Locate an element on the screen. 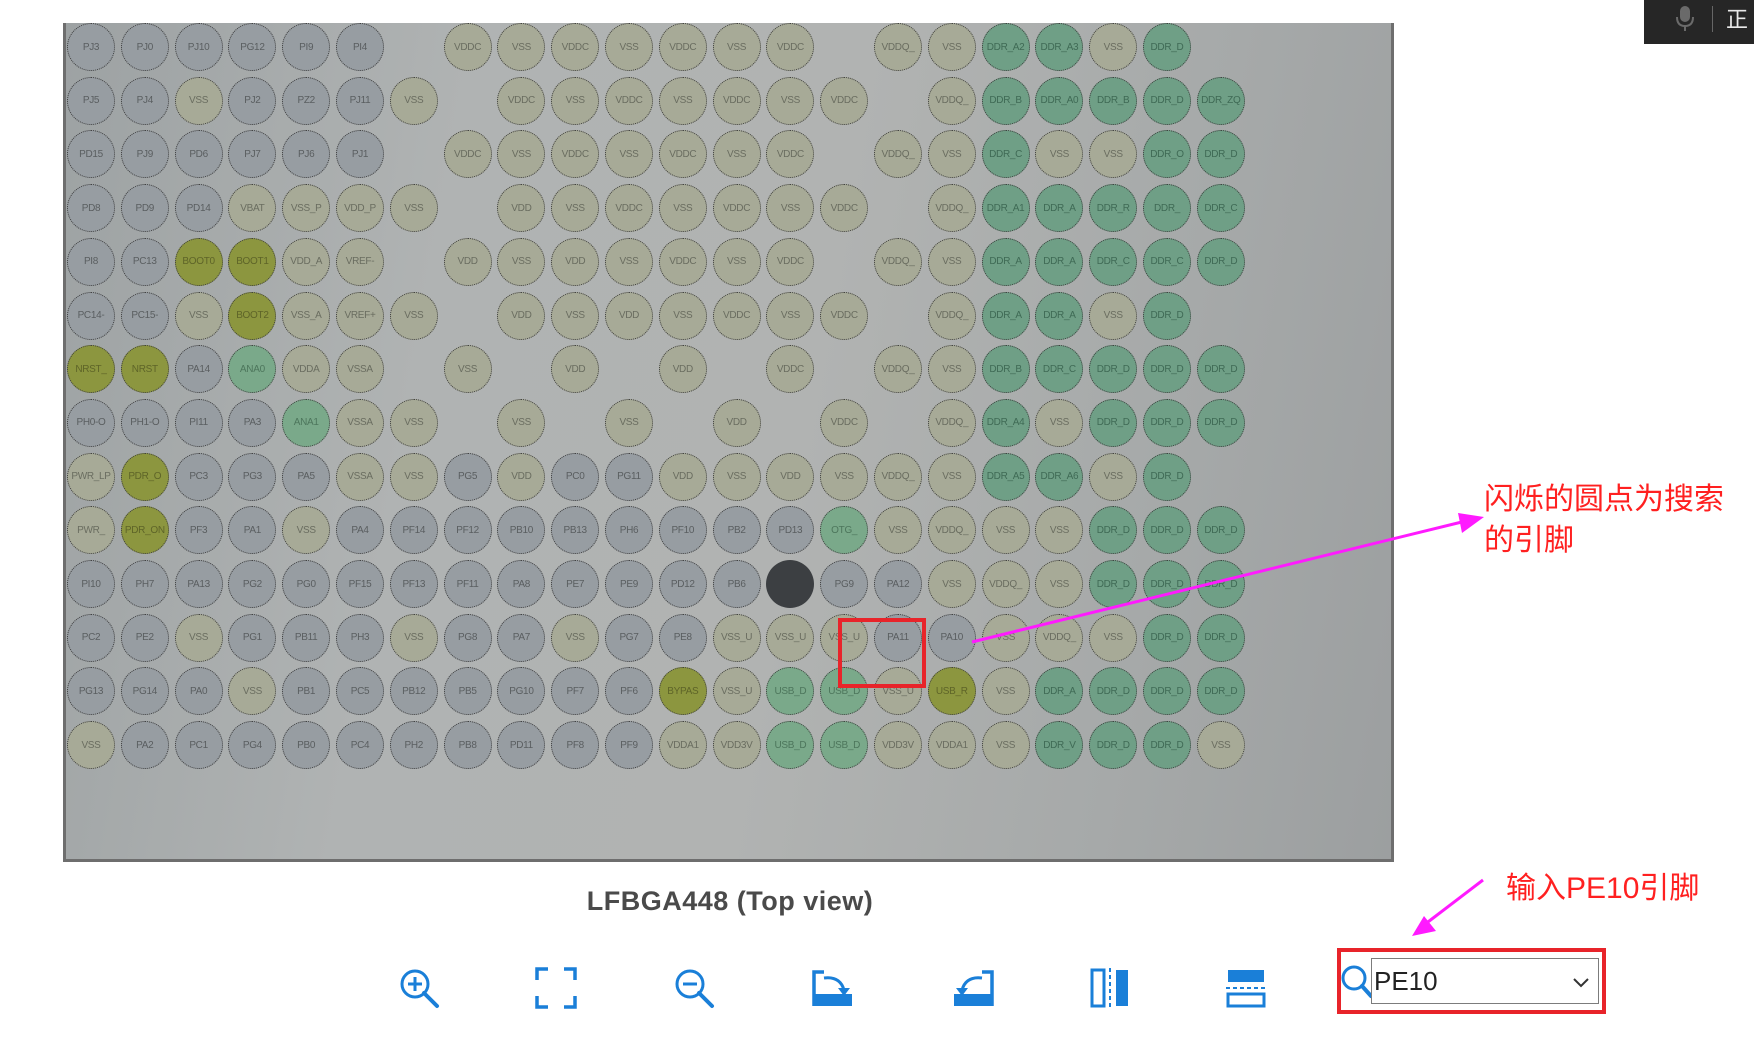 This screenshot has height=1037, width=1754. pin: DDR_C is located at coordinates (1167, 261).